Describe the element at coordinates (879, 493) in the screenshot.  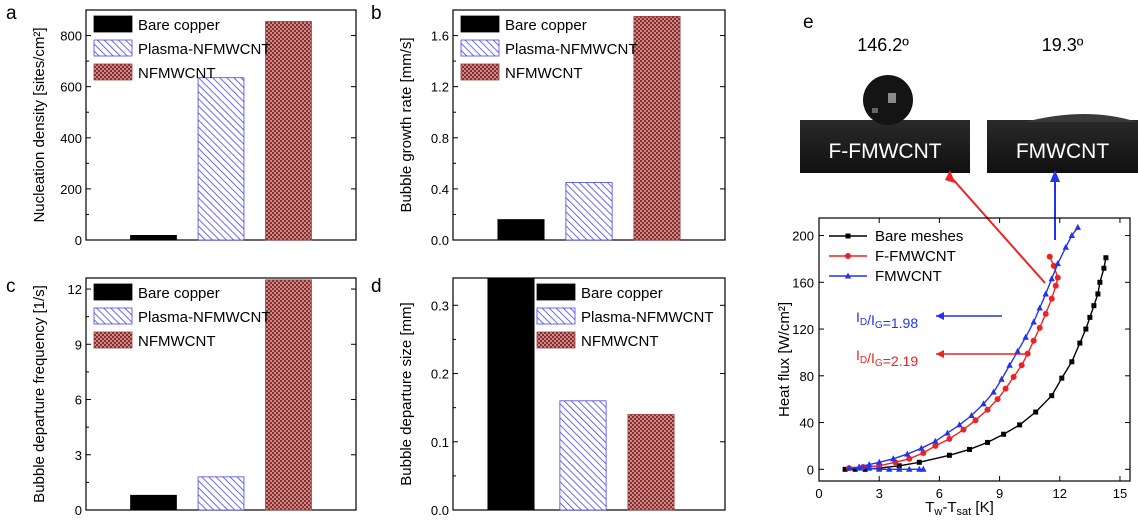
I see `x-tick-label: 3` at that location.